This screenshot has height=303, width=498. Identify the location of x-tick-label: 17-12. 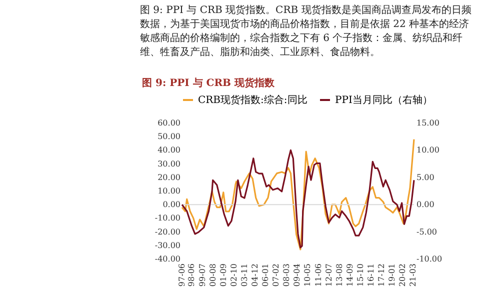
(381, 275).